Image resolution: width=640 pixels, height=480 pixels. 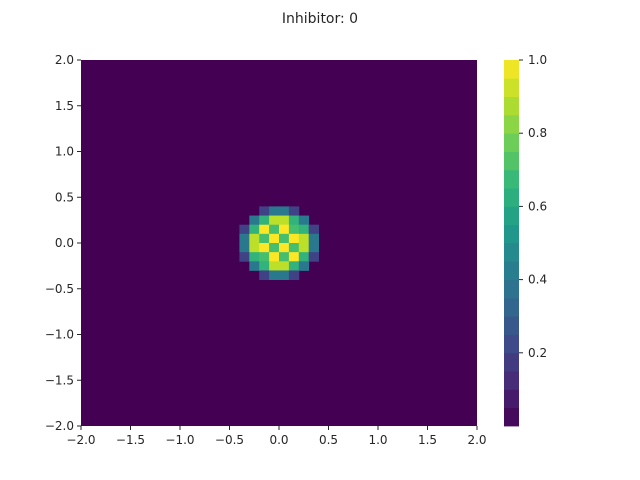 What do you see at coordinates (278, 440) in the screenshot?
I see `x-tick-label: 0.0` at bounding box center [278, 440].